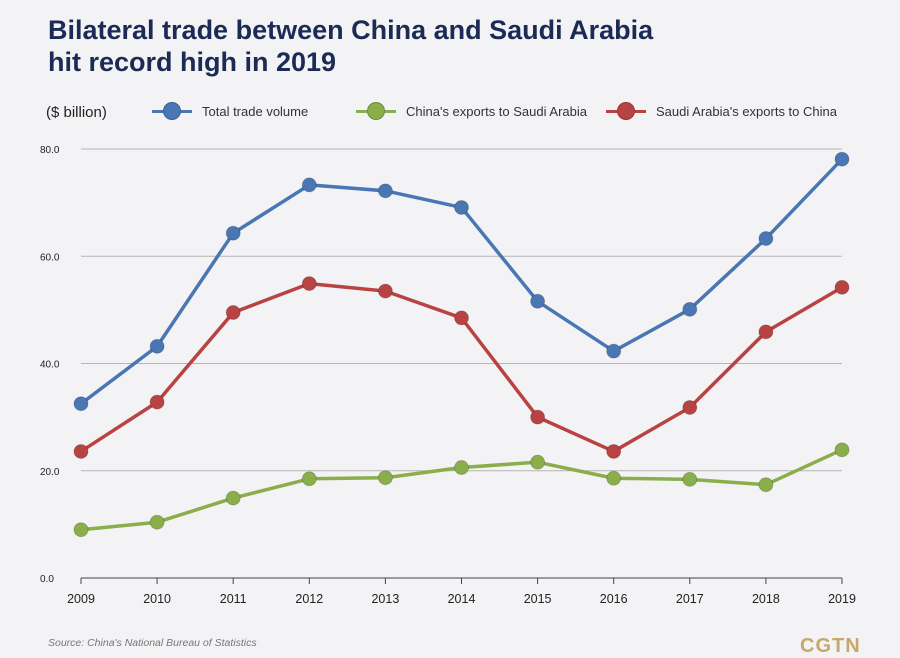 This screenshot has width=900, height=658. What do you see at coordinates (614, 599) in the screenshot?
I see `x-tick-label: 2016` at bounding box center [614, 599].